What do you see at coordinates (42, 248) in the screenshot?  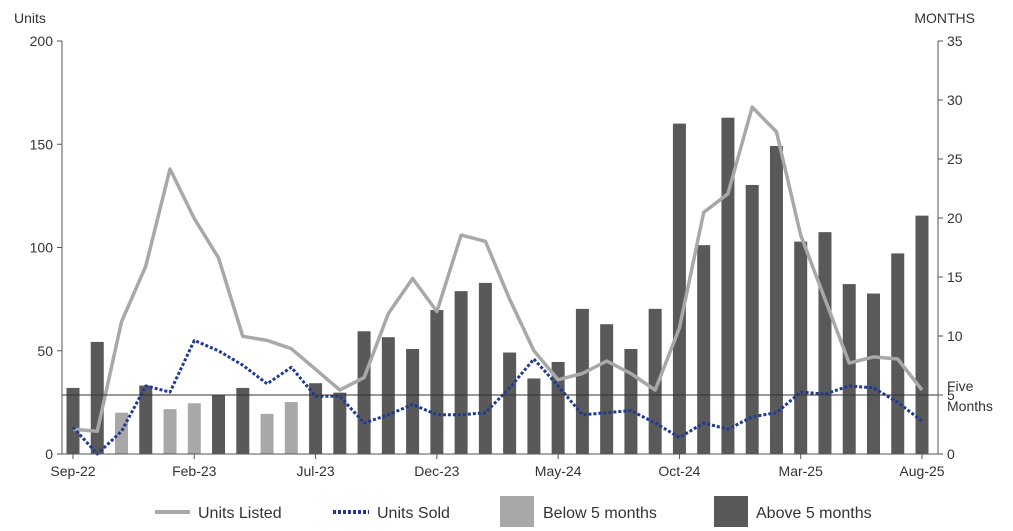 I see `y-left-tick-label: 100` at bounding box center [42, 248].